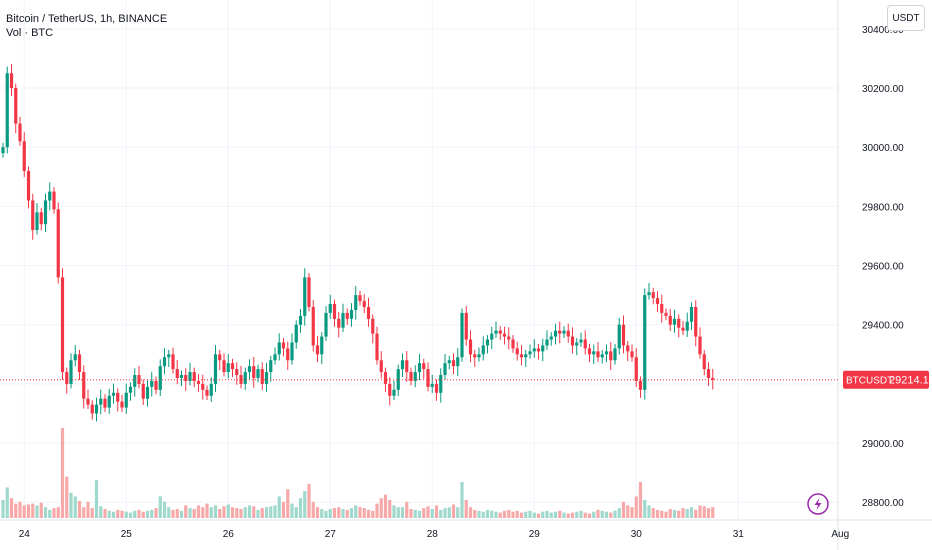  I want to click on currency-button: USDT, so click(906, 18).